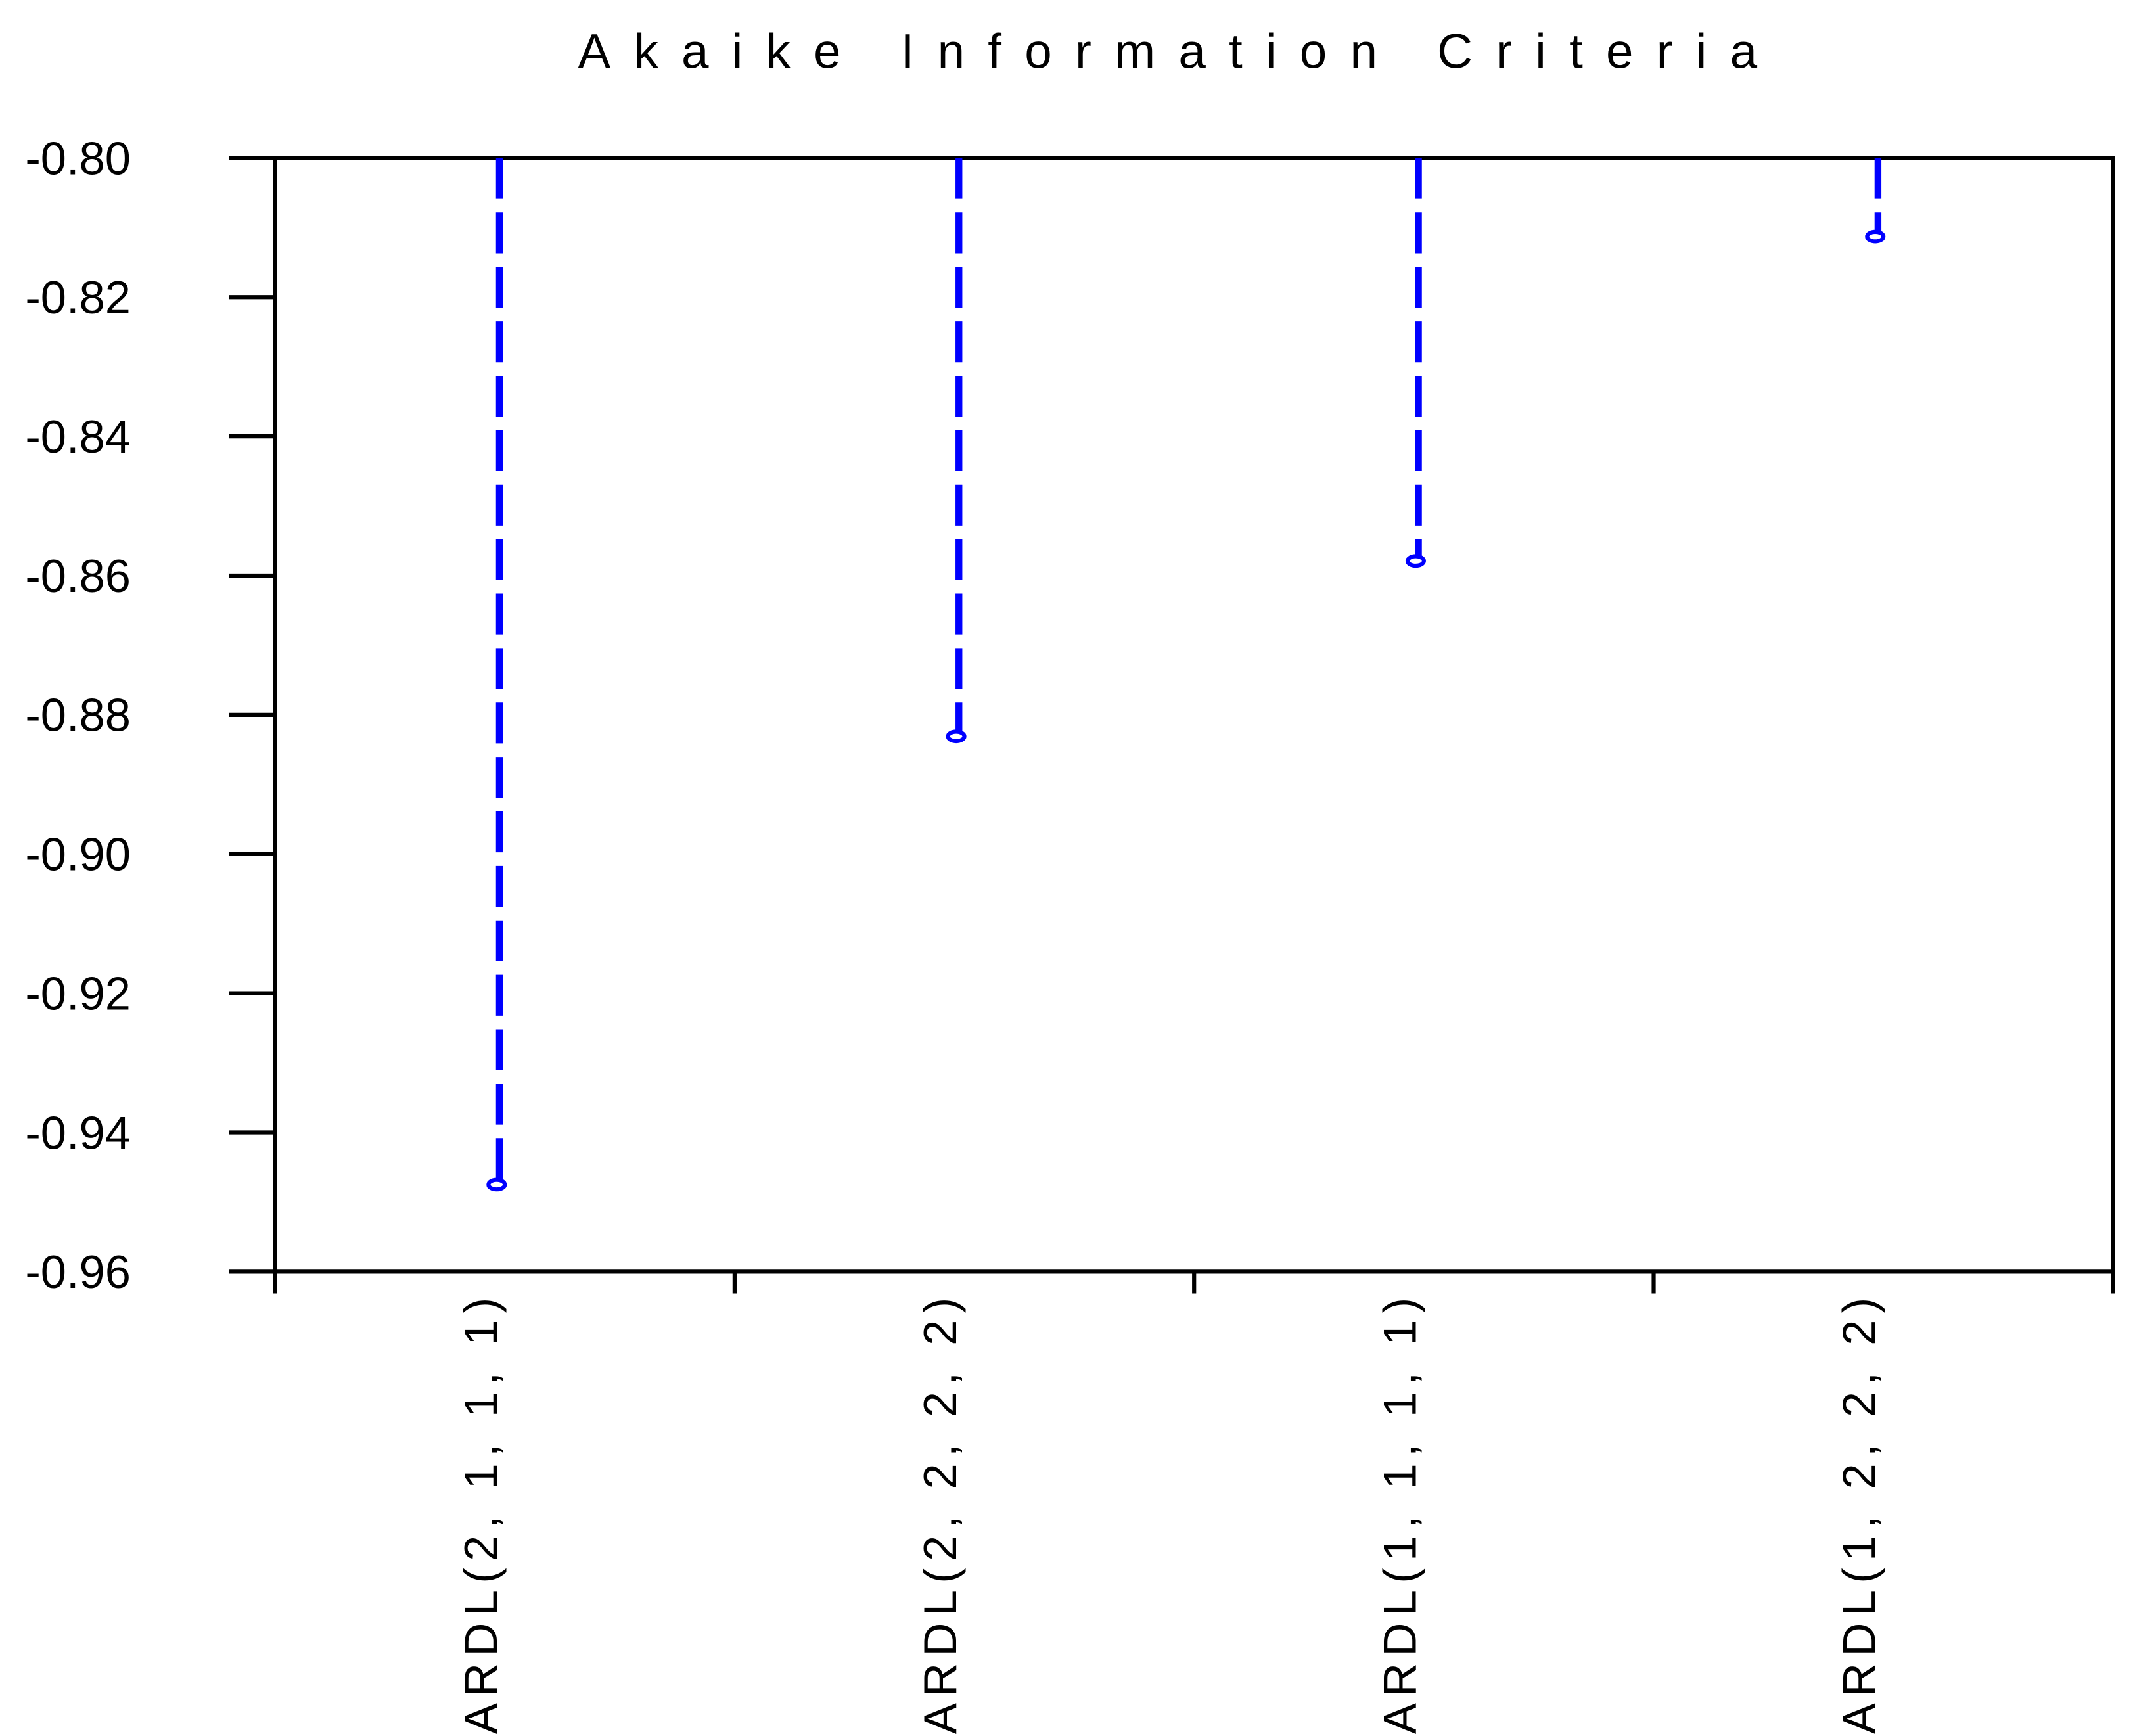  Describe the element at coordinates (78, 158) in the screenshot. I see `y-tick-label: -0.80` at that location.